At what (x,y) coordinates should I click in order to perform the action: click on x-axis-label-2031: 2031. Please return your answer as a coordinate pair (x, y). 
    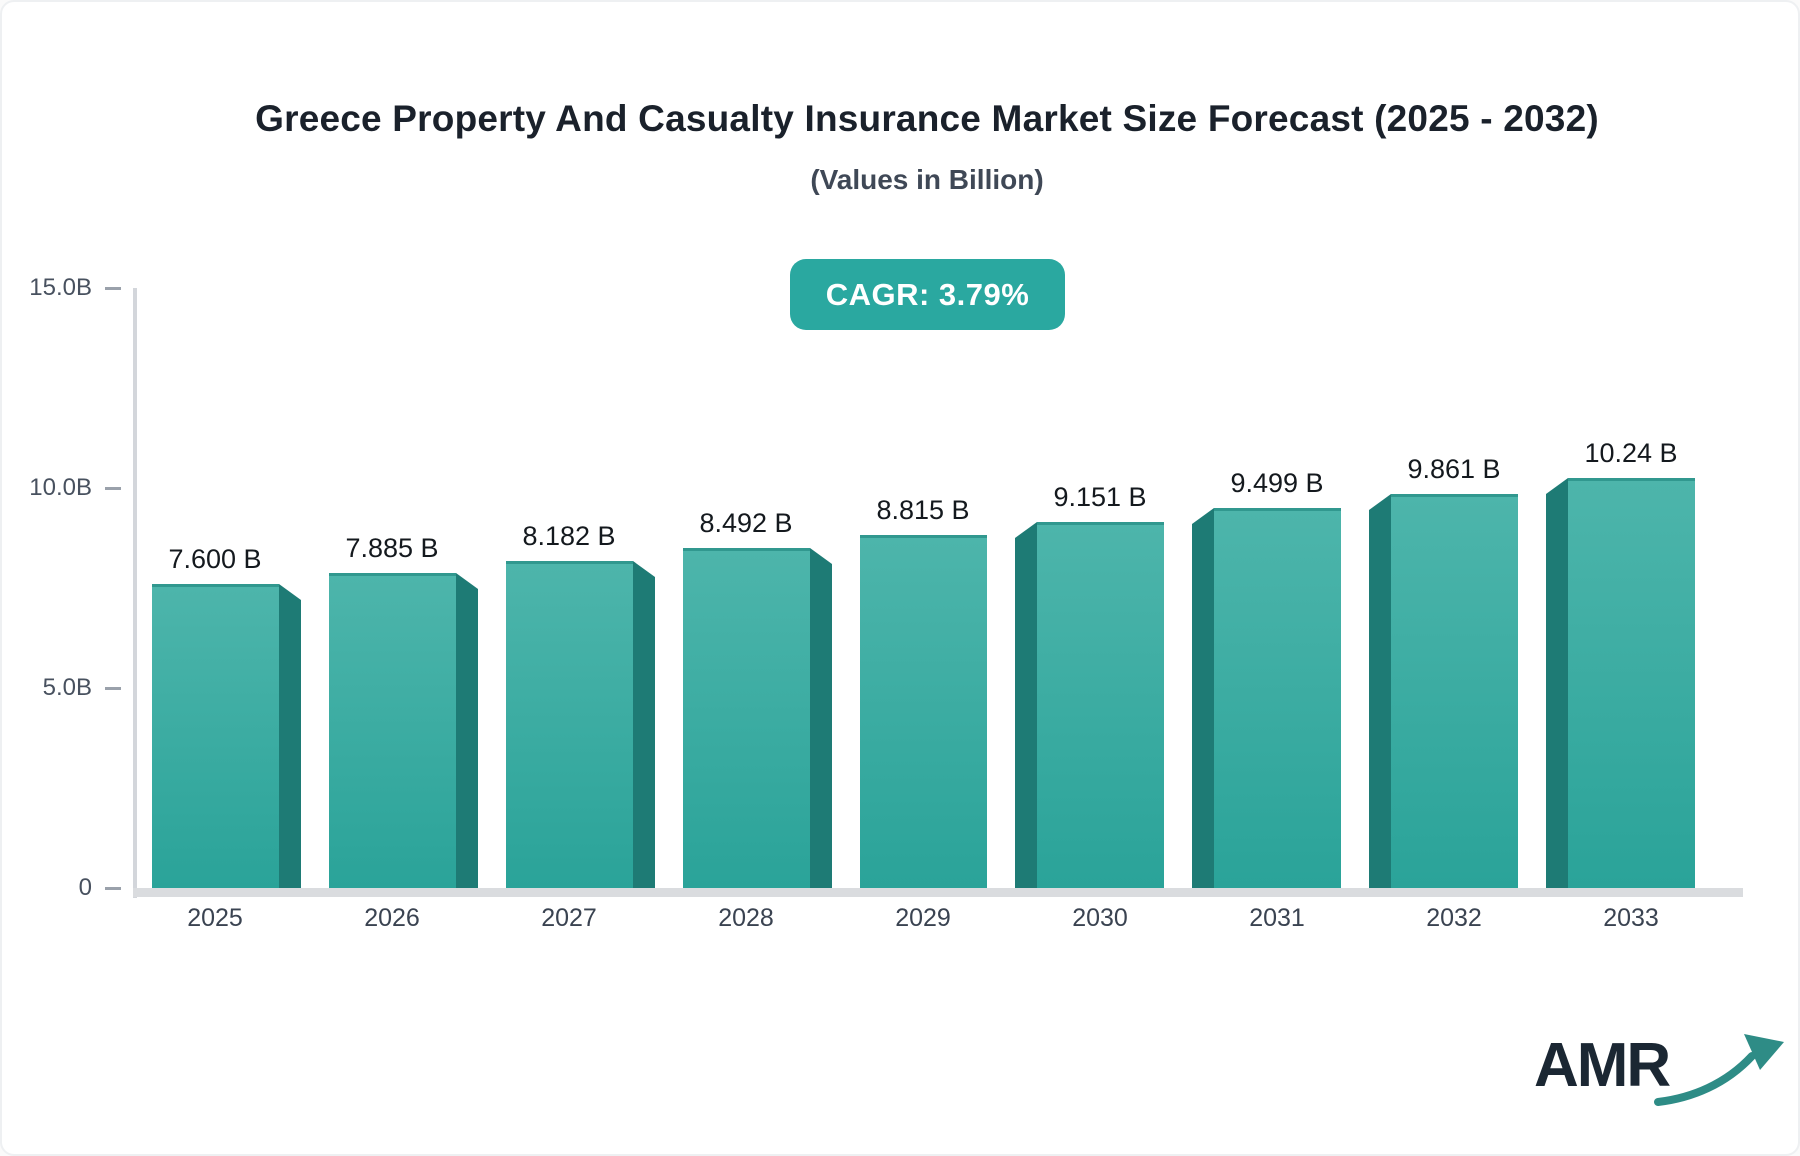
    Looking at the image, I should click on (1277, 918).